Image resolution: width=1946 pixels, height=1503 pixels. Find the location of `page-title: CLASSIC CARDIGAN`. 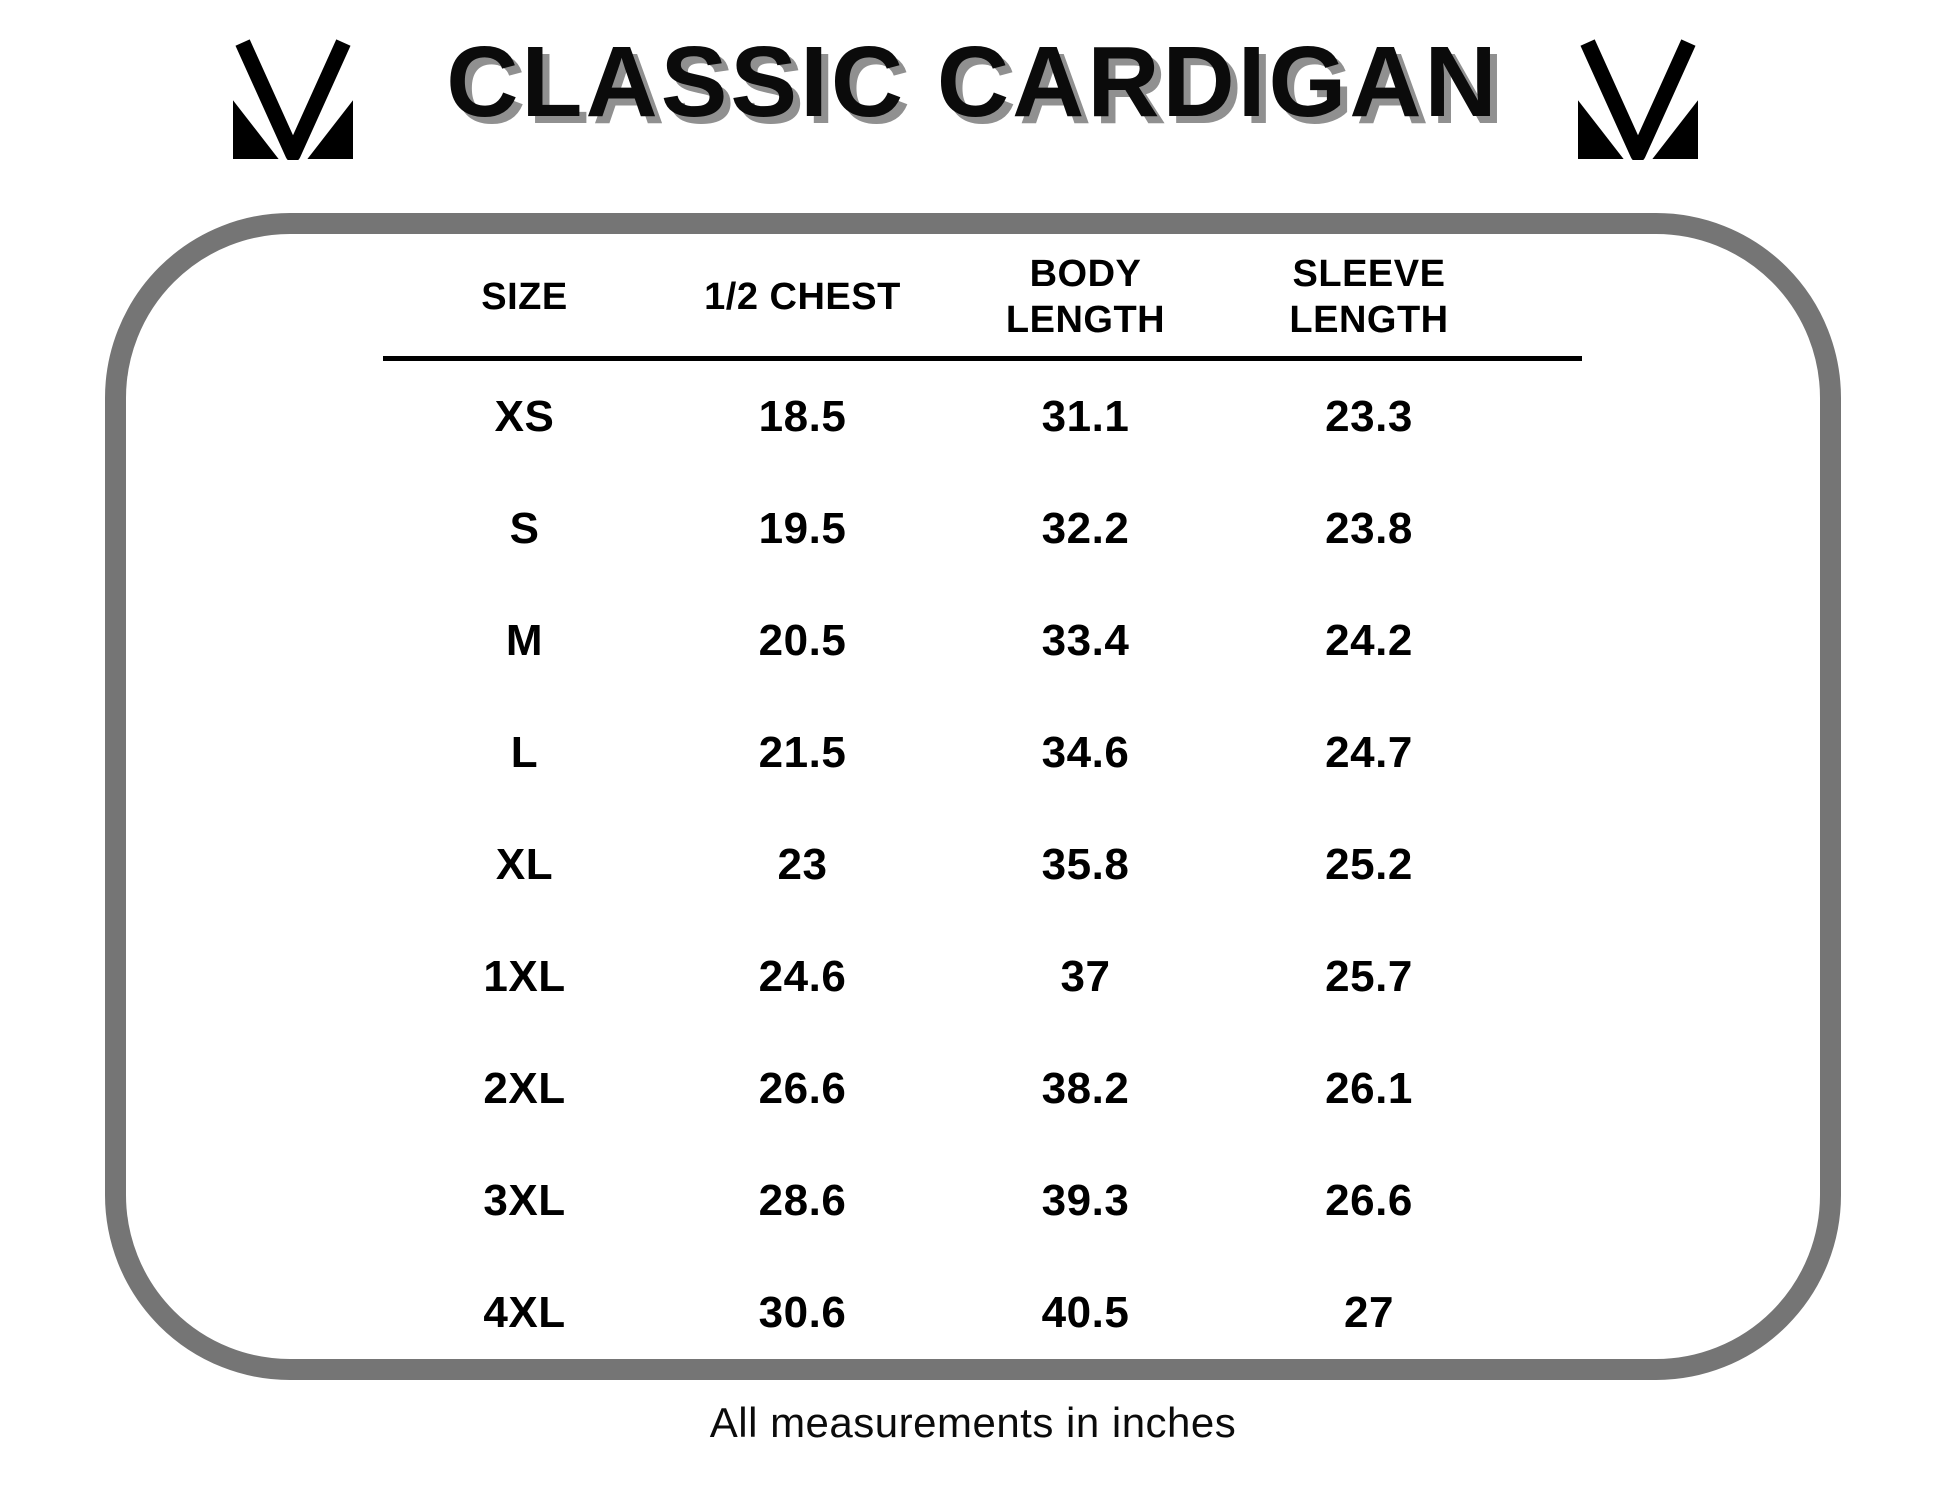

page-title: CLASSIC CARDIGAN is located at coordinates (973, 82).